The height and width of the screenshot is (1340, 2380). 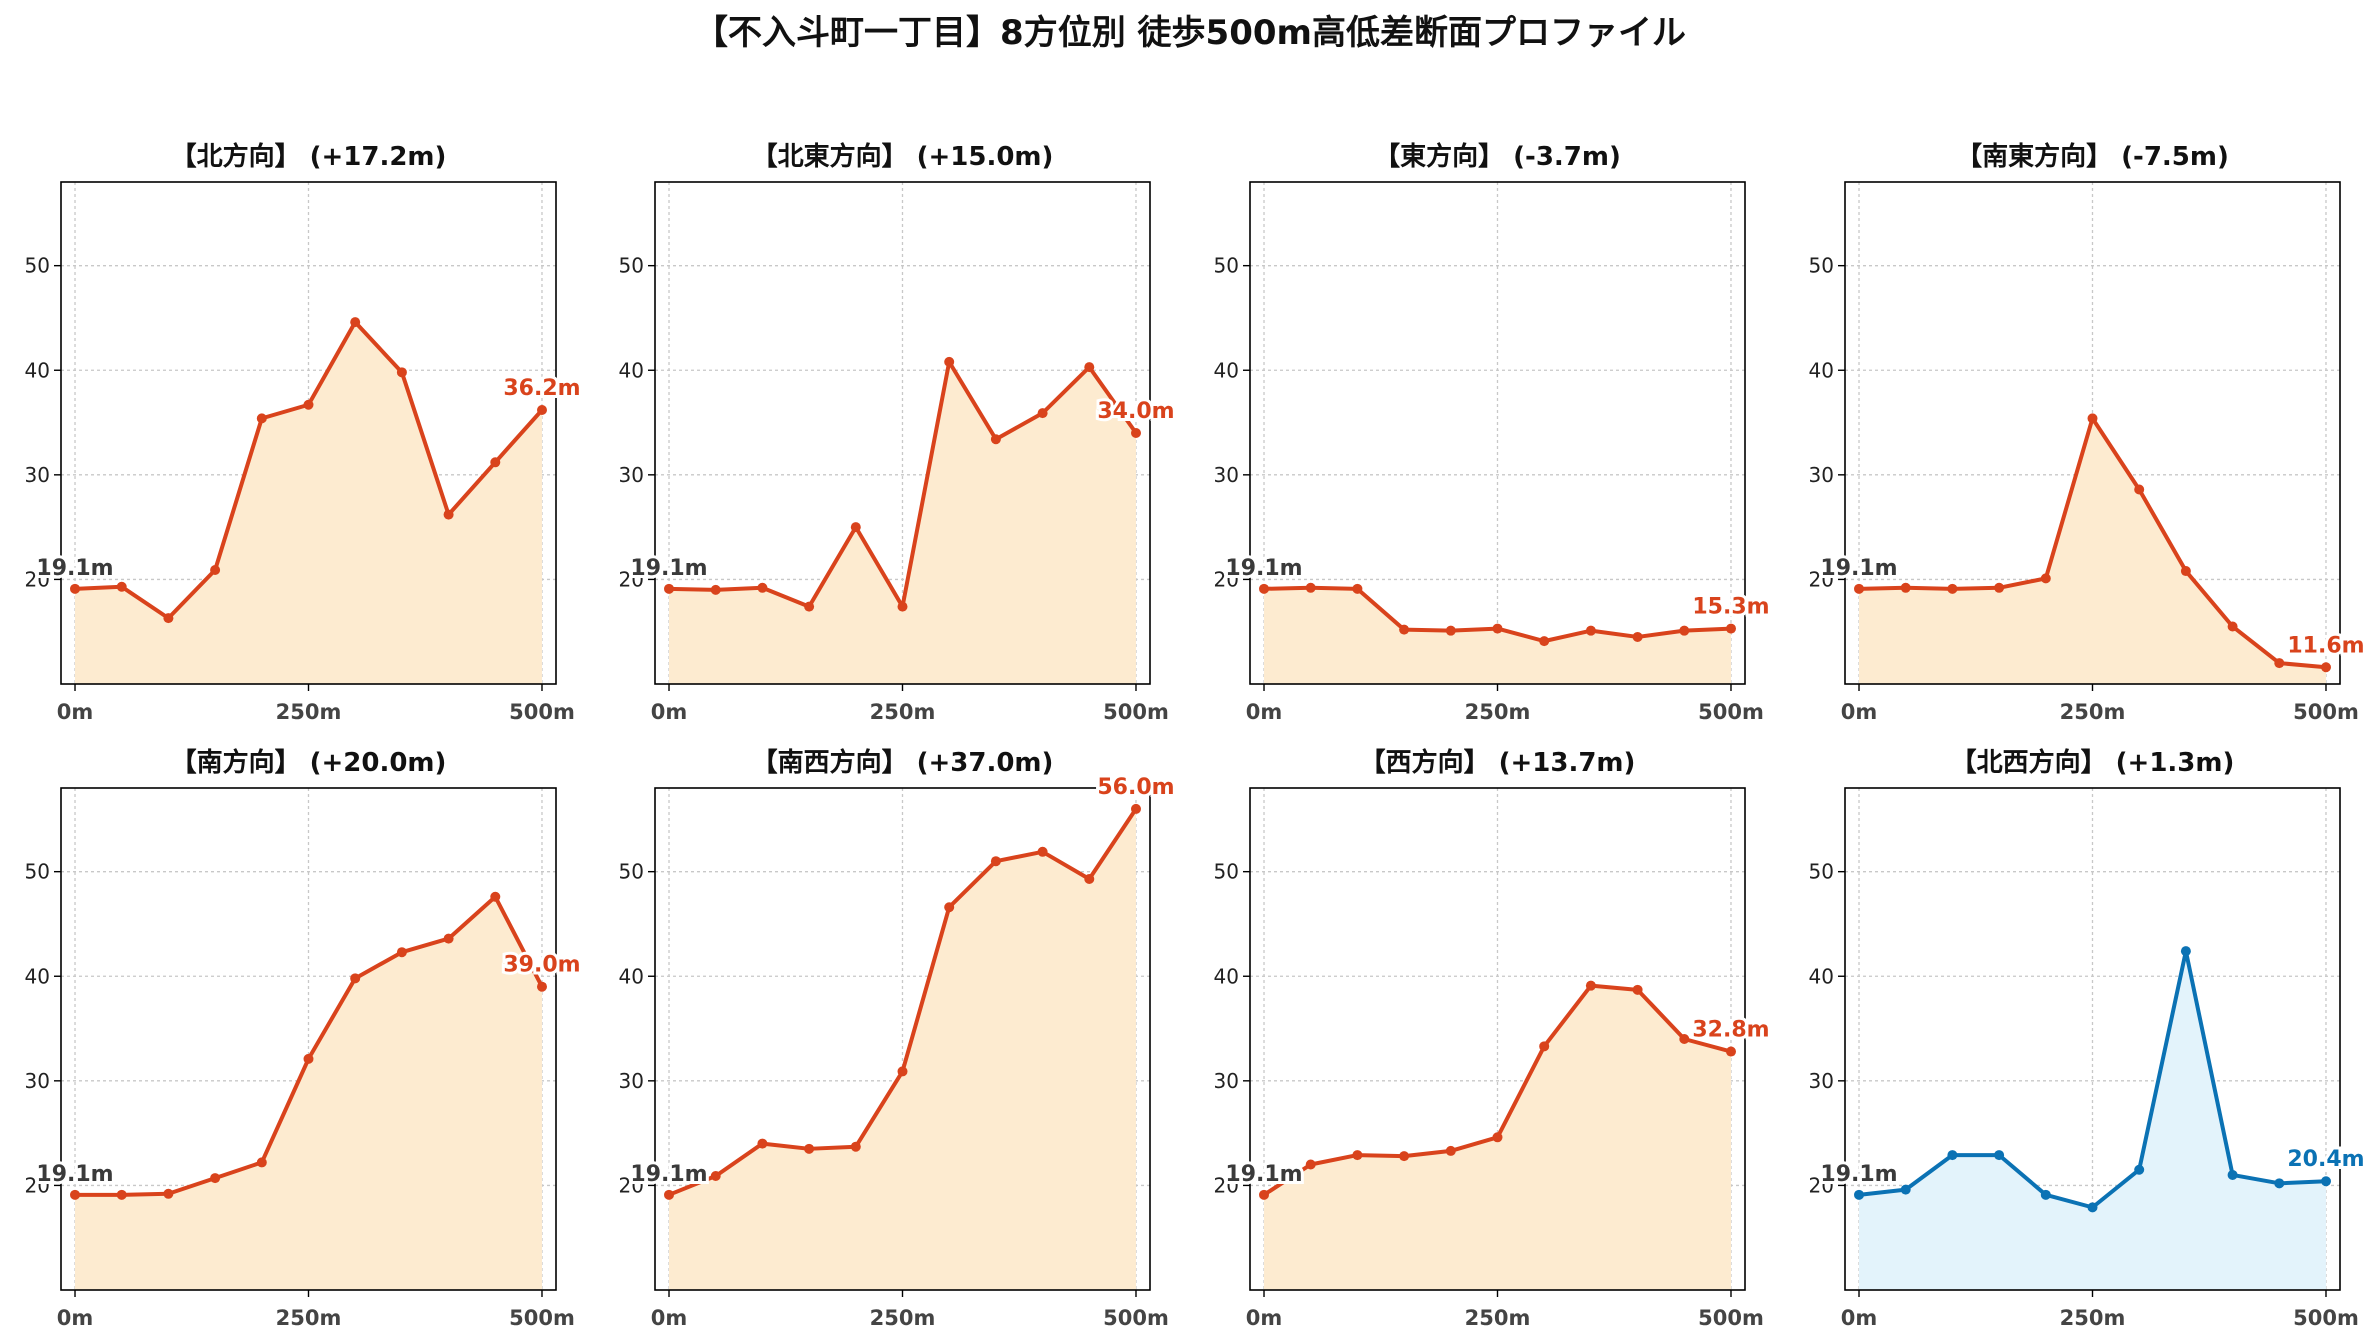 What do you see at coordinates (541, 388) in the screenshot?
I see `end-value-label: 36.2m` at bounding box center [541, 388].